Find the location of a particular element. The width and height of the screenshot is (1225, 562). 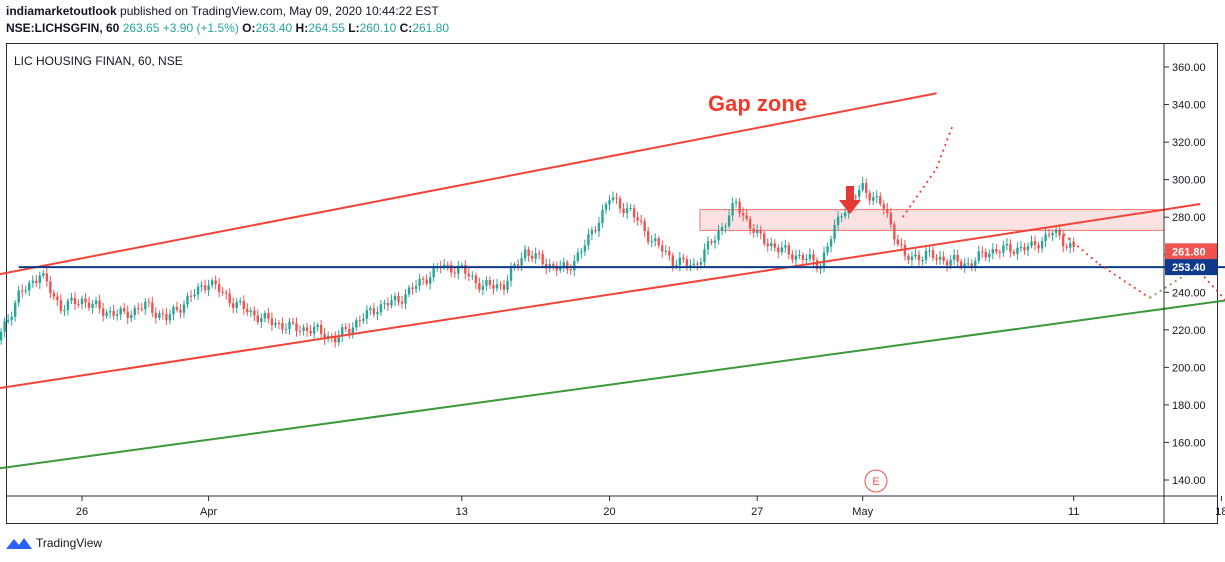

author-name: indiamarketoutlook is located at coordinates (61, 11).